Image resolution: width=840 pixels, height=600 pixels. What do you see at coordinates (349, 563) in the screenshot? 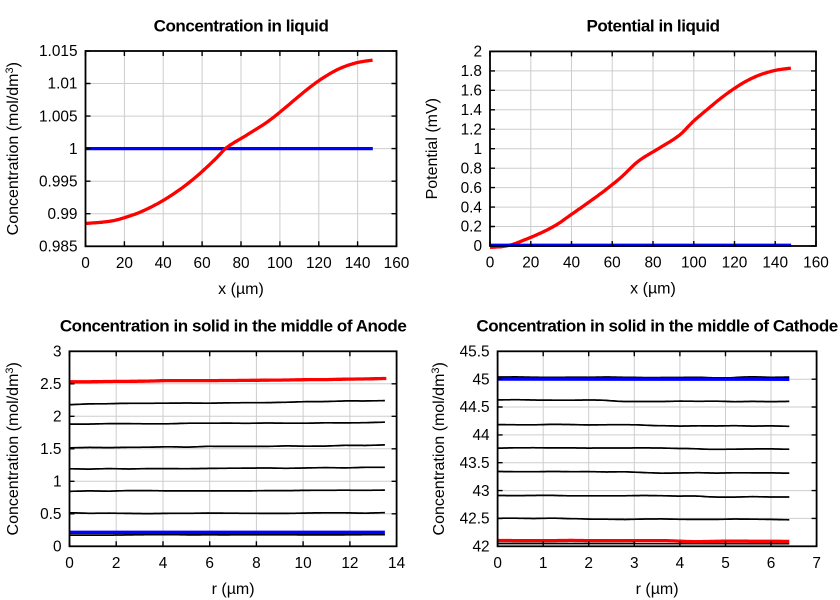
I see `svg-text: 12` at bounding box center [349, 563].